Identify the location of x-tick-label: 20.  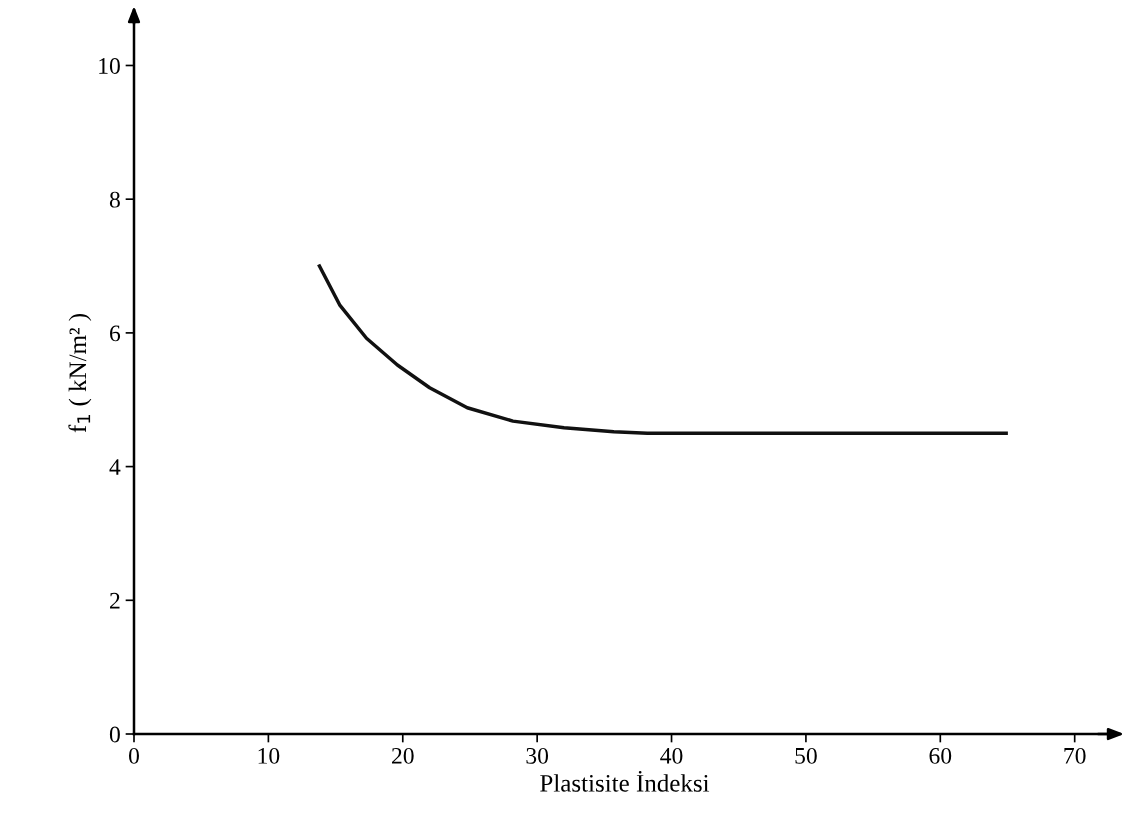
(403, 755).